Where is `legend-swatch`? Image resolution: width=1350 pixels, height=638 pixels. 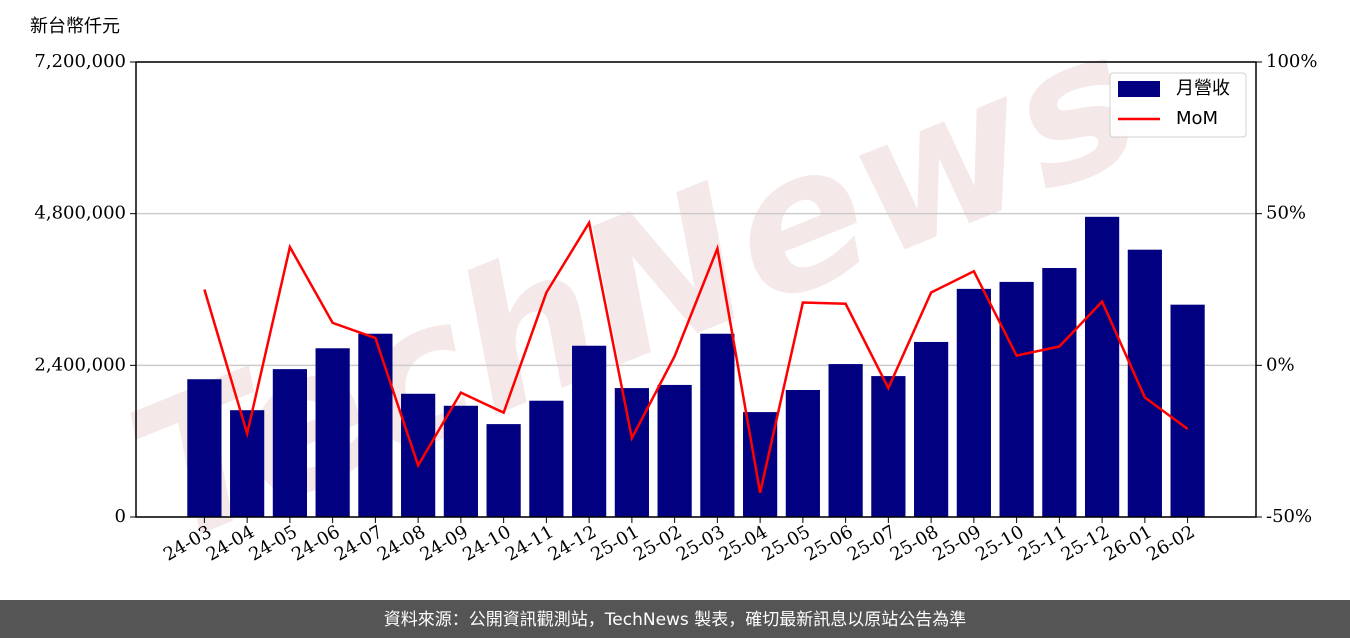
legend-swatch is located at coordinates (1139, 89).